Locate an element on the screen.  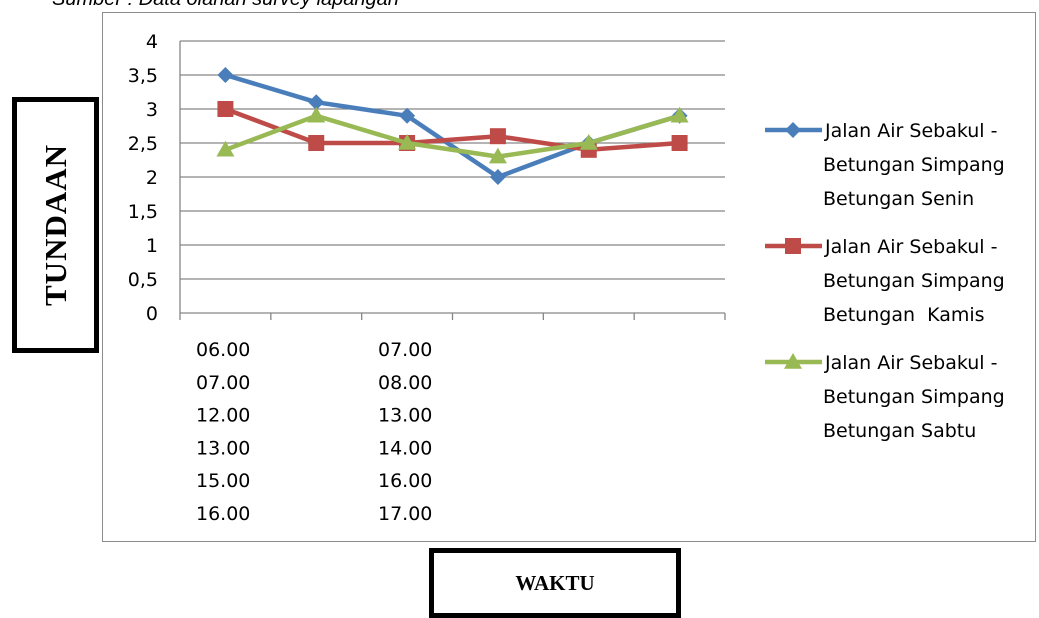
x-tick-label: 14.00 is located at coordinates (405, 448).